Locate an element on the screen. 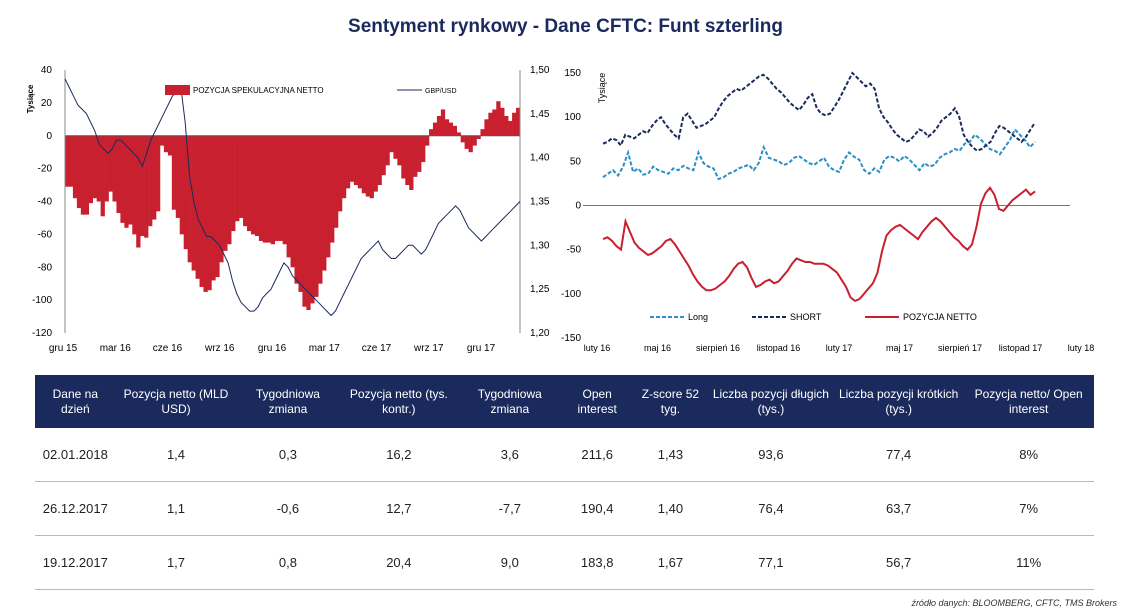 The height and width of the screenshot is (611, 1131). table-cell: 0,8 is located at coordinates (288, 562).